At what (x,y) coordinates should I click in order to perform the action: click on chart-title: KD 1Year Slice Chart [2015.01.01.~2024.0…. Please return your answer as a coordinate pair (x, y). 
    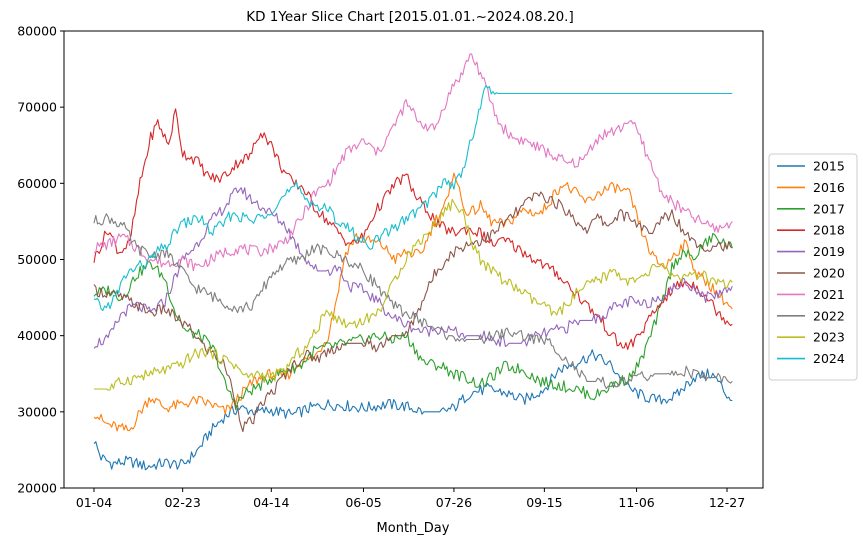
    Looking at the image, I should click on (410, 17).